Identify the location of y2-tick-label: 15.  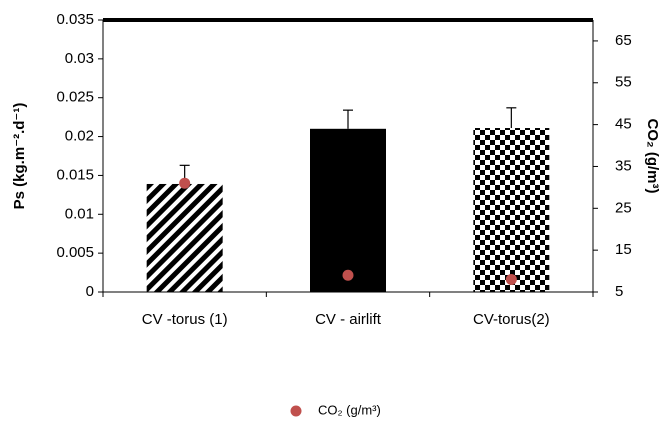
(623, 249).